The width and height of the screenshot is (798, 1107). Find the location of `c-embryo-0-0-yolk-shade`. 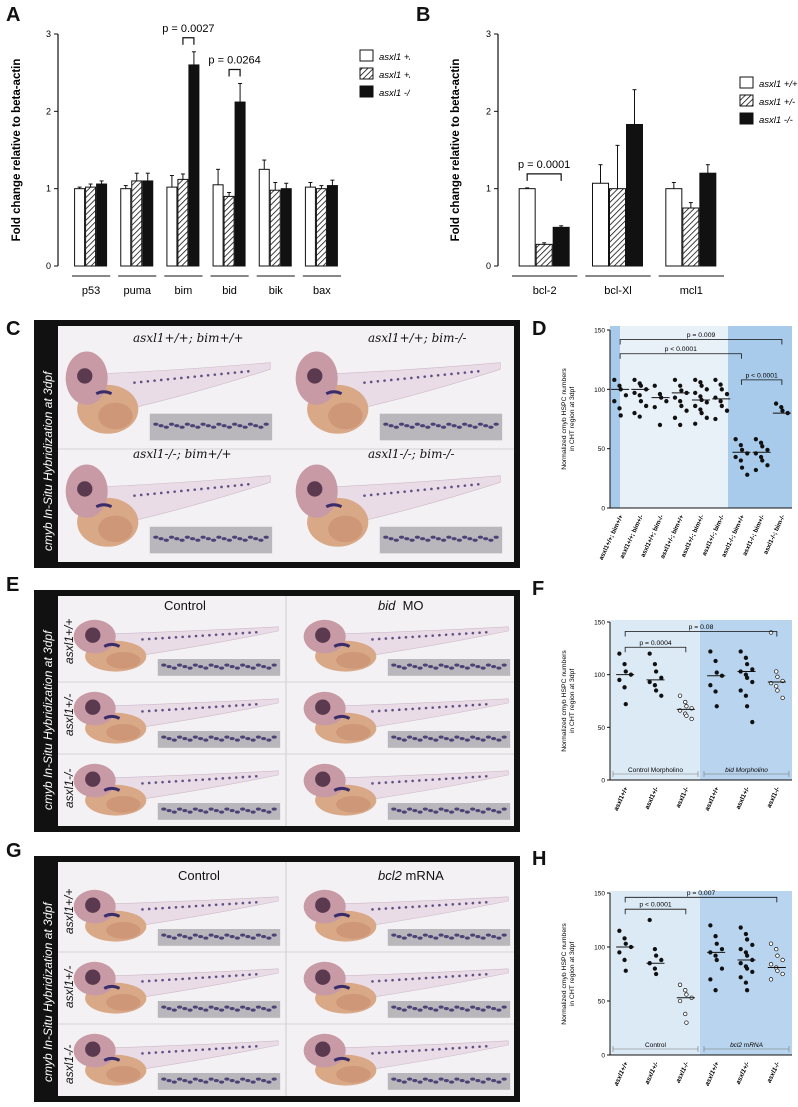

c-embryo-0-0-yolk-shade is located at coordinates (115, 416).